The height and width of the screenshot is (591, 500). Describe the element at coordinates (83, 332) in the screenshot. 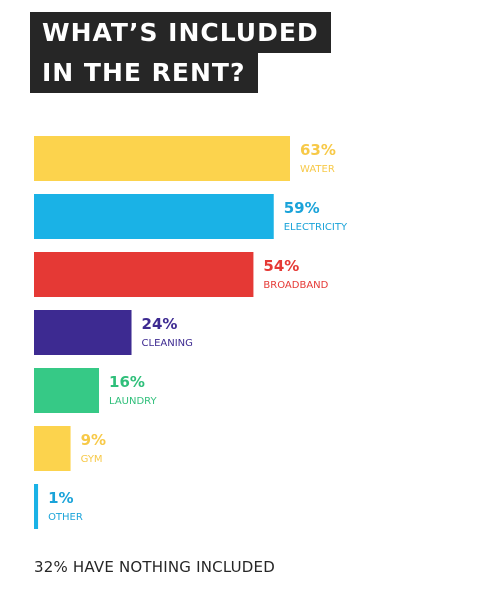

I see `bar-cleaning` at that location.